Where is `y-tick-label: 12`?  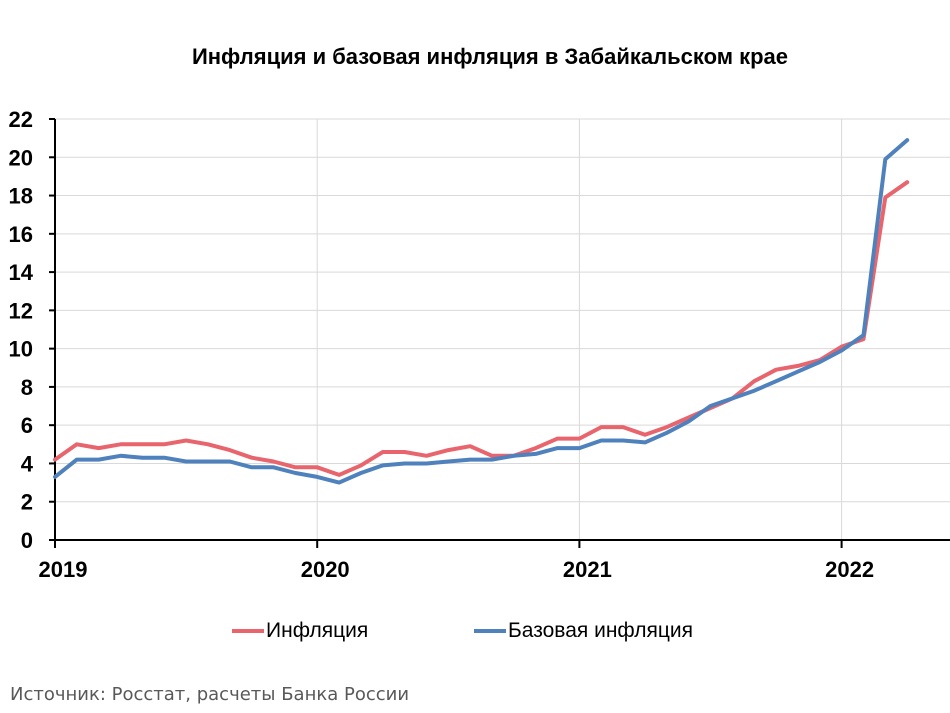
y-tick-label: 12 is located at coordinates (21, 310).